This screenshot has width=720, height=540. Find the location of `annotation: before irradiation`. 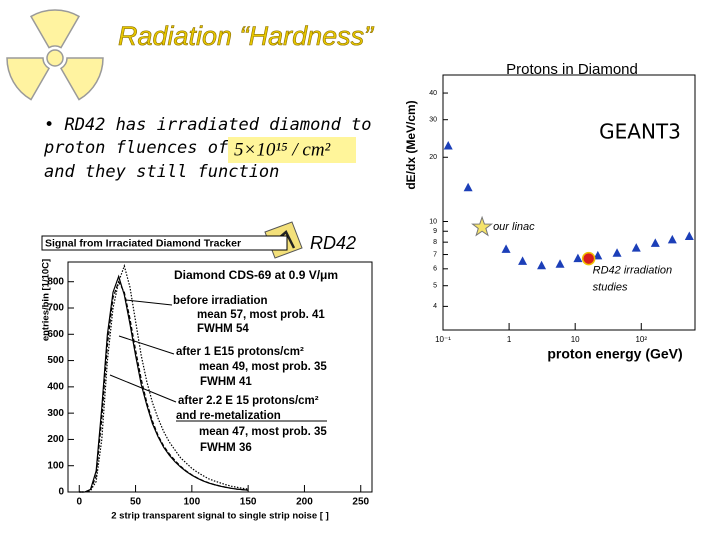

annotation: before irradiation is located at coordinates (220, 301).